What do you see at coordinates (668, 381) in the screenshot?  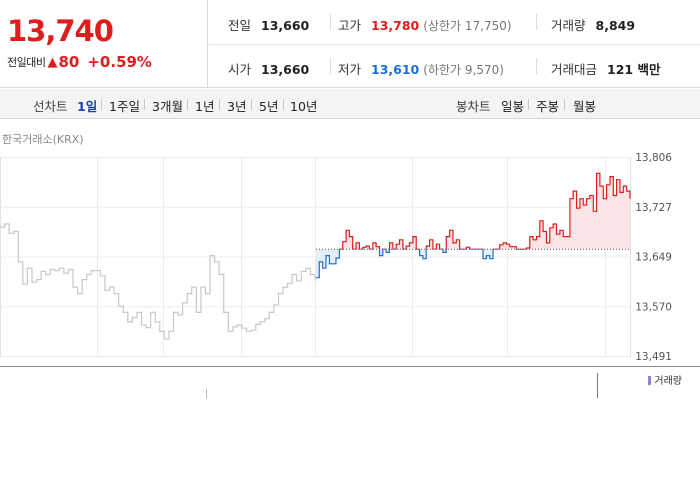 I see `volume-legend-label: 거래량` at bounding box center [668, 381].